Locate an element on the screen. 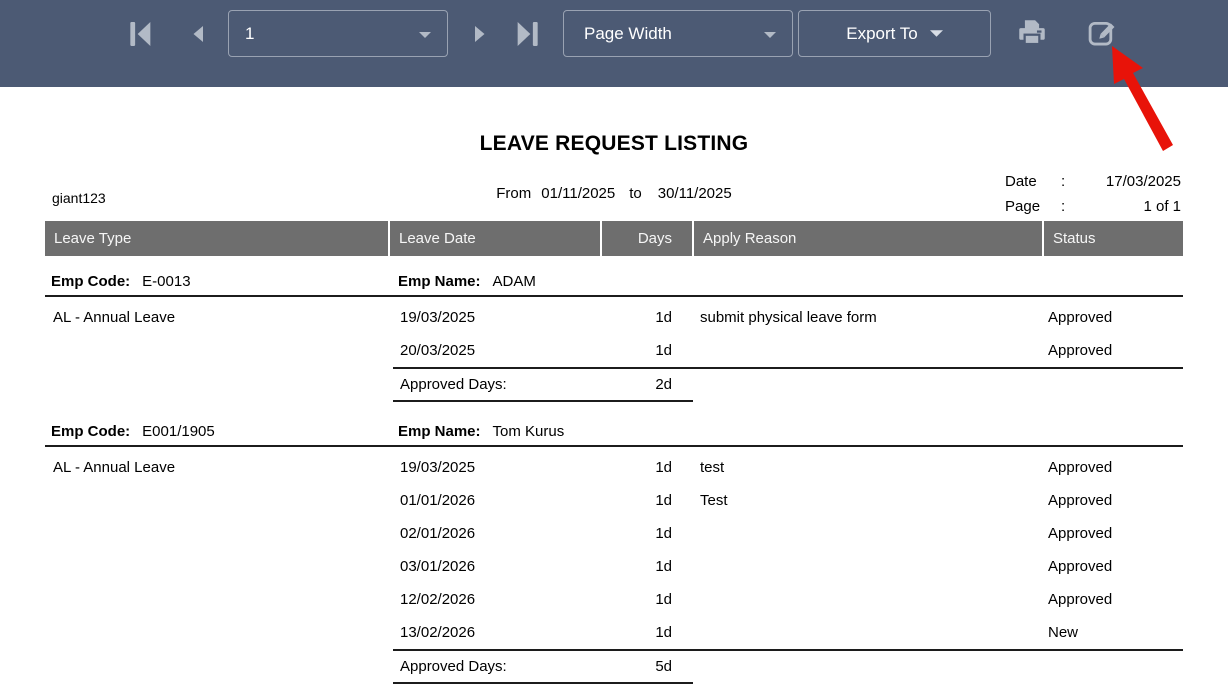  emp-name-cell: Emp Name: Tom Kurus is located at coordinates (481, 431).